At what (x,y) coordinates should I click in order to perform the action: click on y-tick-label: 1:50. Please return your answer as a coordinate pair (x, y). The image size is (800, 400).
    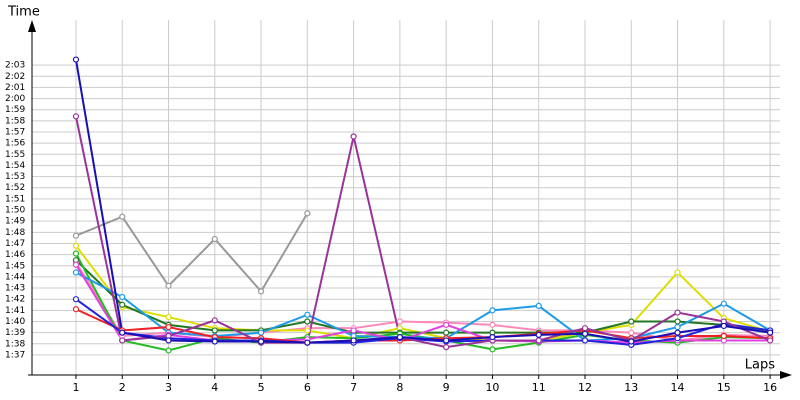
    Looking at the image, I should click on (15, 211).